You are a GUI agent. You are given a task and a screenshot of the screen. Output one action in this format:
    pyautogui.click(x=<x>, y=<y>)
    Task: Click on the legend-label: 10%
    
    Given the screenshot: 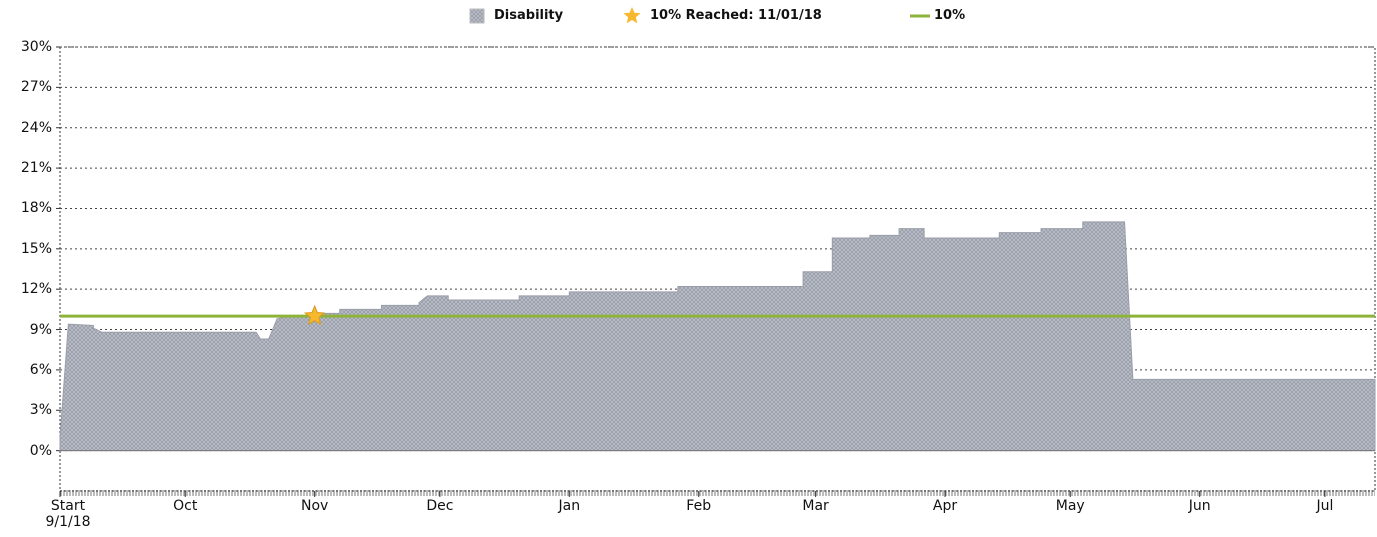 What is the action you would take?
    pyautogui.click(x=950, y=15)
    